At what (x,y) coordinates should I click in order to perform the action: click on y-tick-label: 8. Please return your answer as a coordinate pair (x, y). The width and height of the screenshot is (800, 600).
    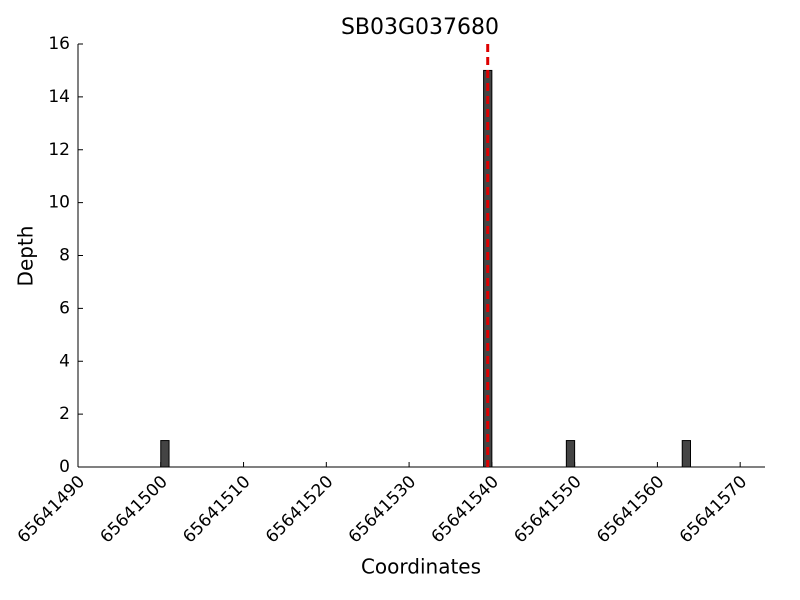
    Looking at the image, I should click on (64, 256).